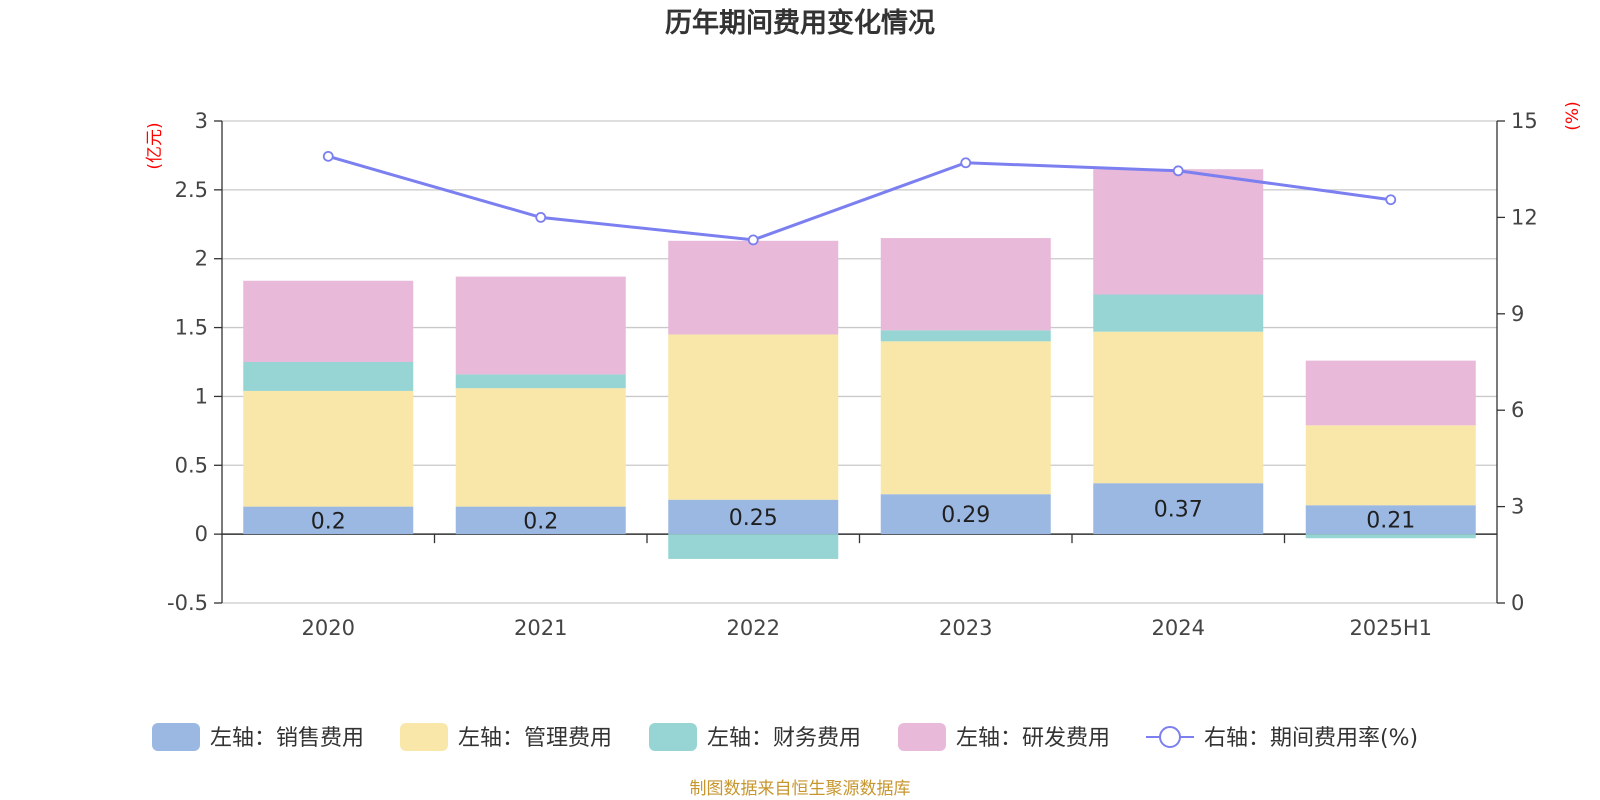 This screenshot has height=800, width=1600. I want to click on data-label: 0.25, so click(753, 518).